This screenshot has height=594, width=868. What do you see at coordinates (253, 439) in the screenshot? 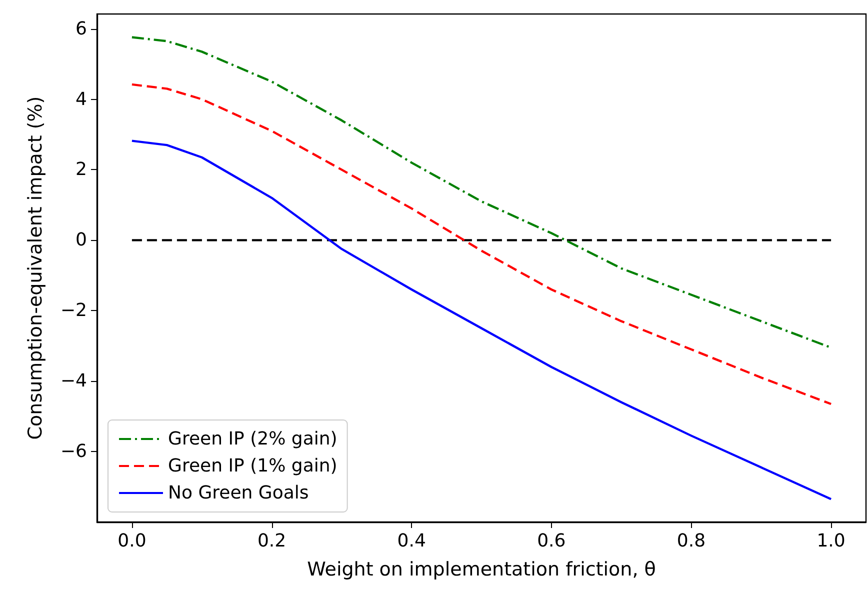
I see `legend-label: Green IP (2% gain)` at bounding box center [253, 439].